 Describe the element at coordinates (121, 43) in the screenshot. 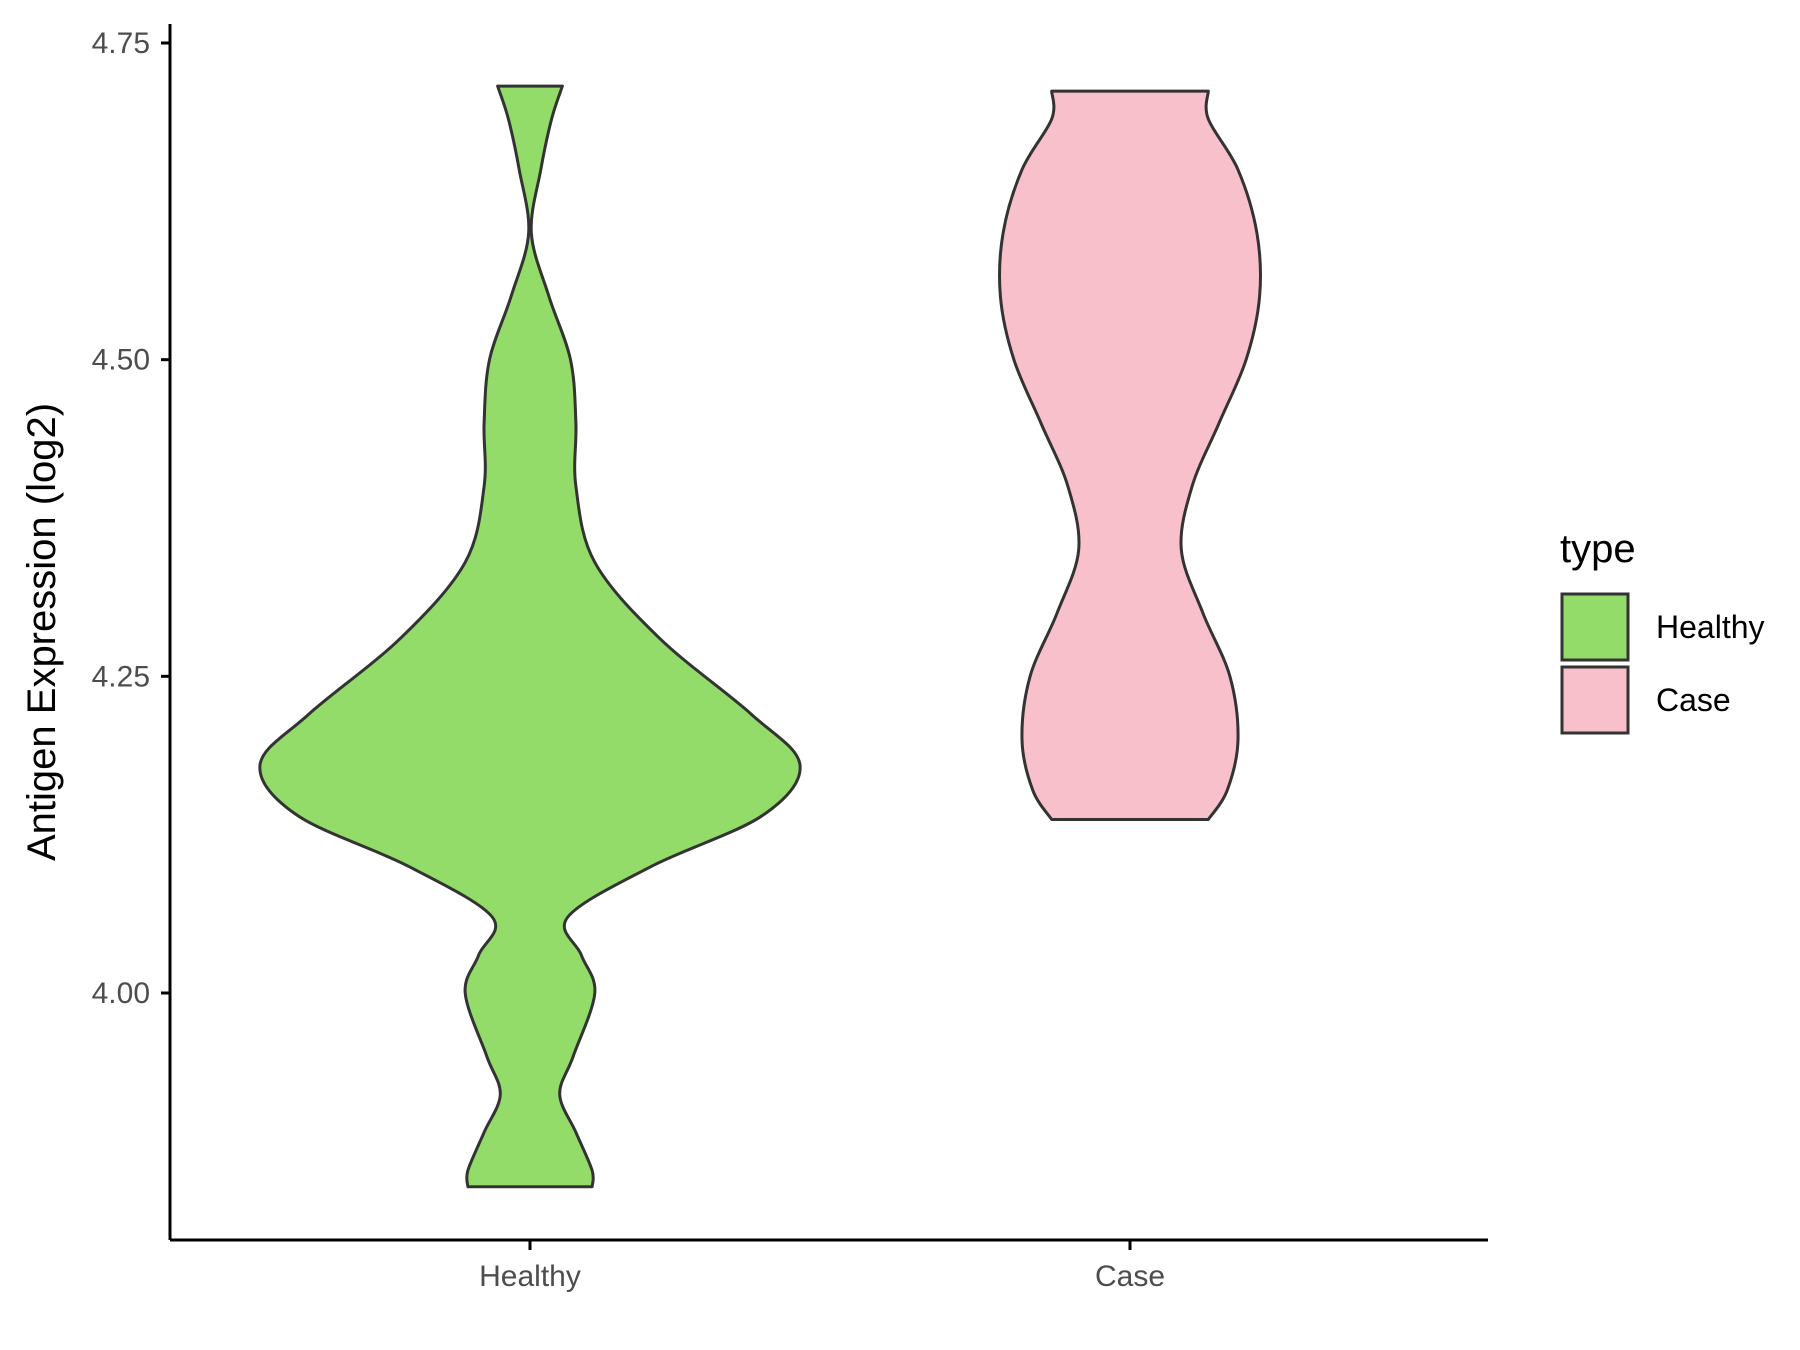

I see `y-tick-label: 4.75` at that location.